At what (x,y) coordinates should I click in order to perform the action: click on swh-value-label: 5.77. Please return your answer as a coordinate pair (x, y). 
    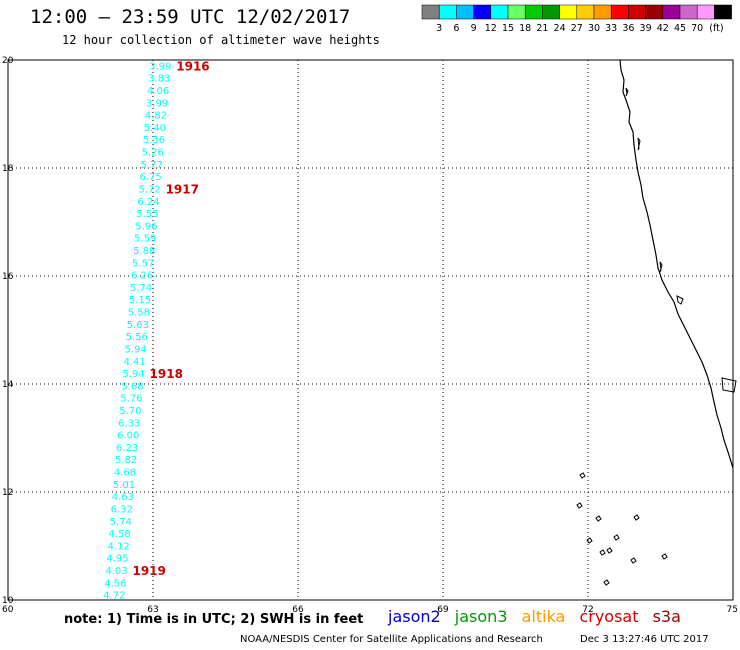
    Looking at the image, I should click on (152, 165).